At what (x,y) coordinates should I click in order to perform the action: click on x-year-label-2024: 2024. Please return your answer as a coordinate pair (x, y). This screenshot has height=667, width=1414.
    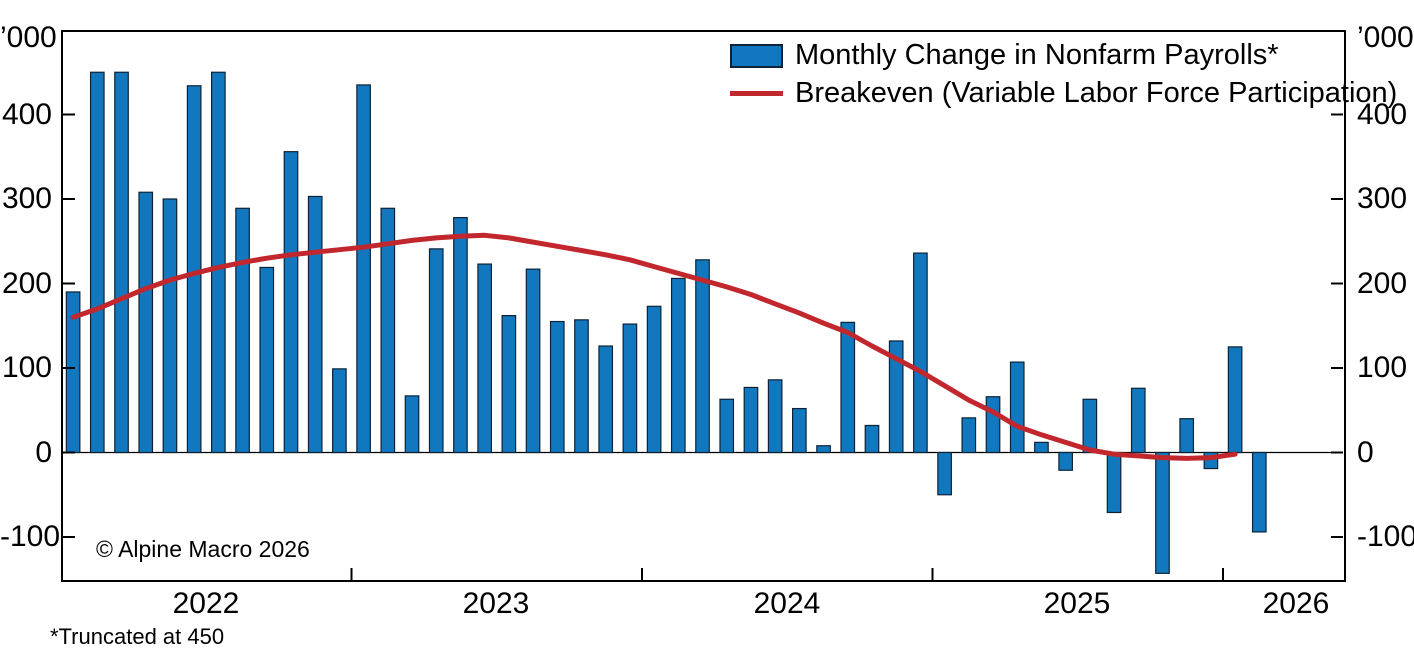
    Looking at the image, I should click on (787, 603).